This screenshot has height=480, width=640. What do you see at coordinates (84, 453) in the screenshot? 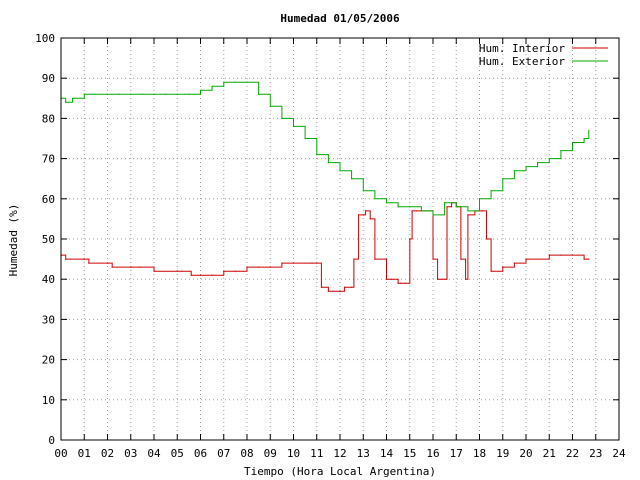
I see `x-tick-label: 01` at bounding box center [84, 453].